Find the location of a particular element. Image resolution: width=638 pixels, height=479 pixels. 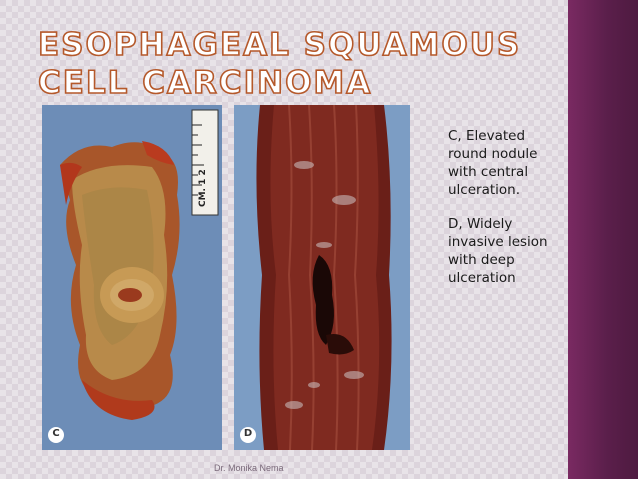

decorative-sidebar is located at coordinates (603, 239).